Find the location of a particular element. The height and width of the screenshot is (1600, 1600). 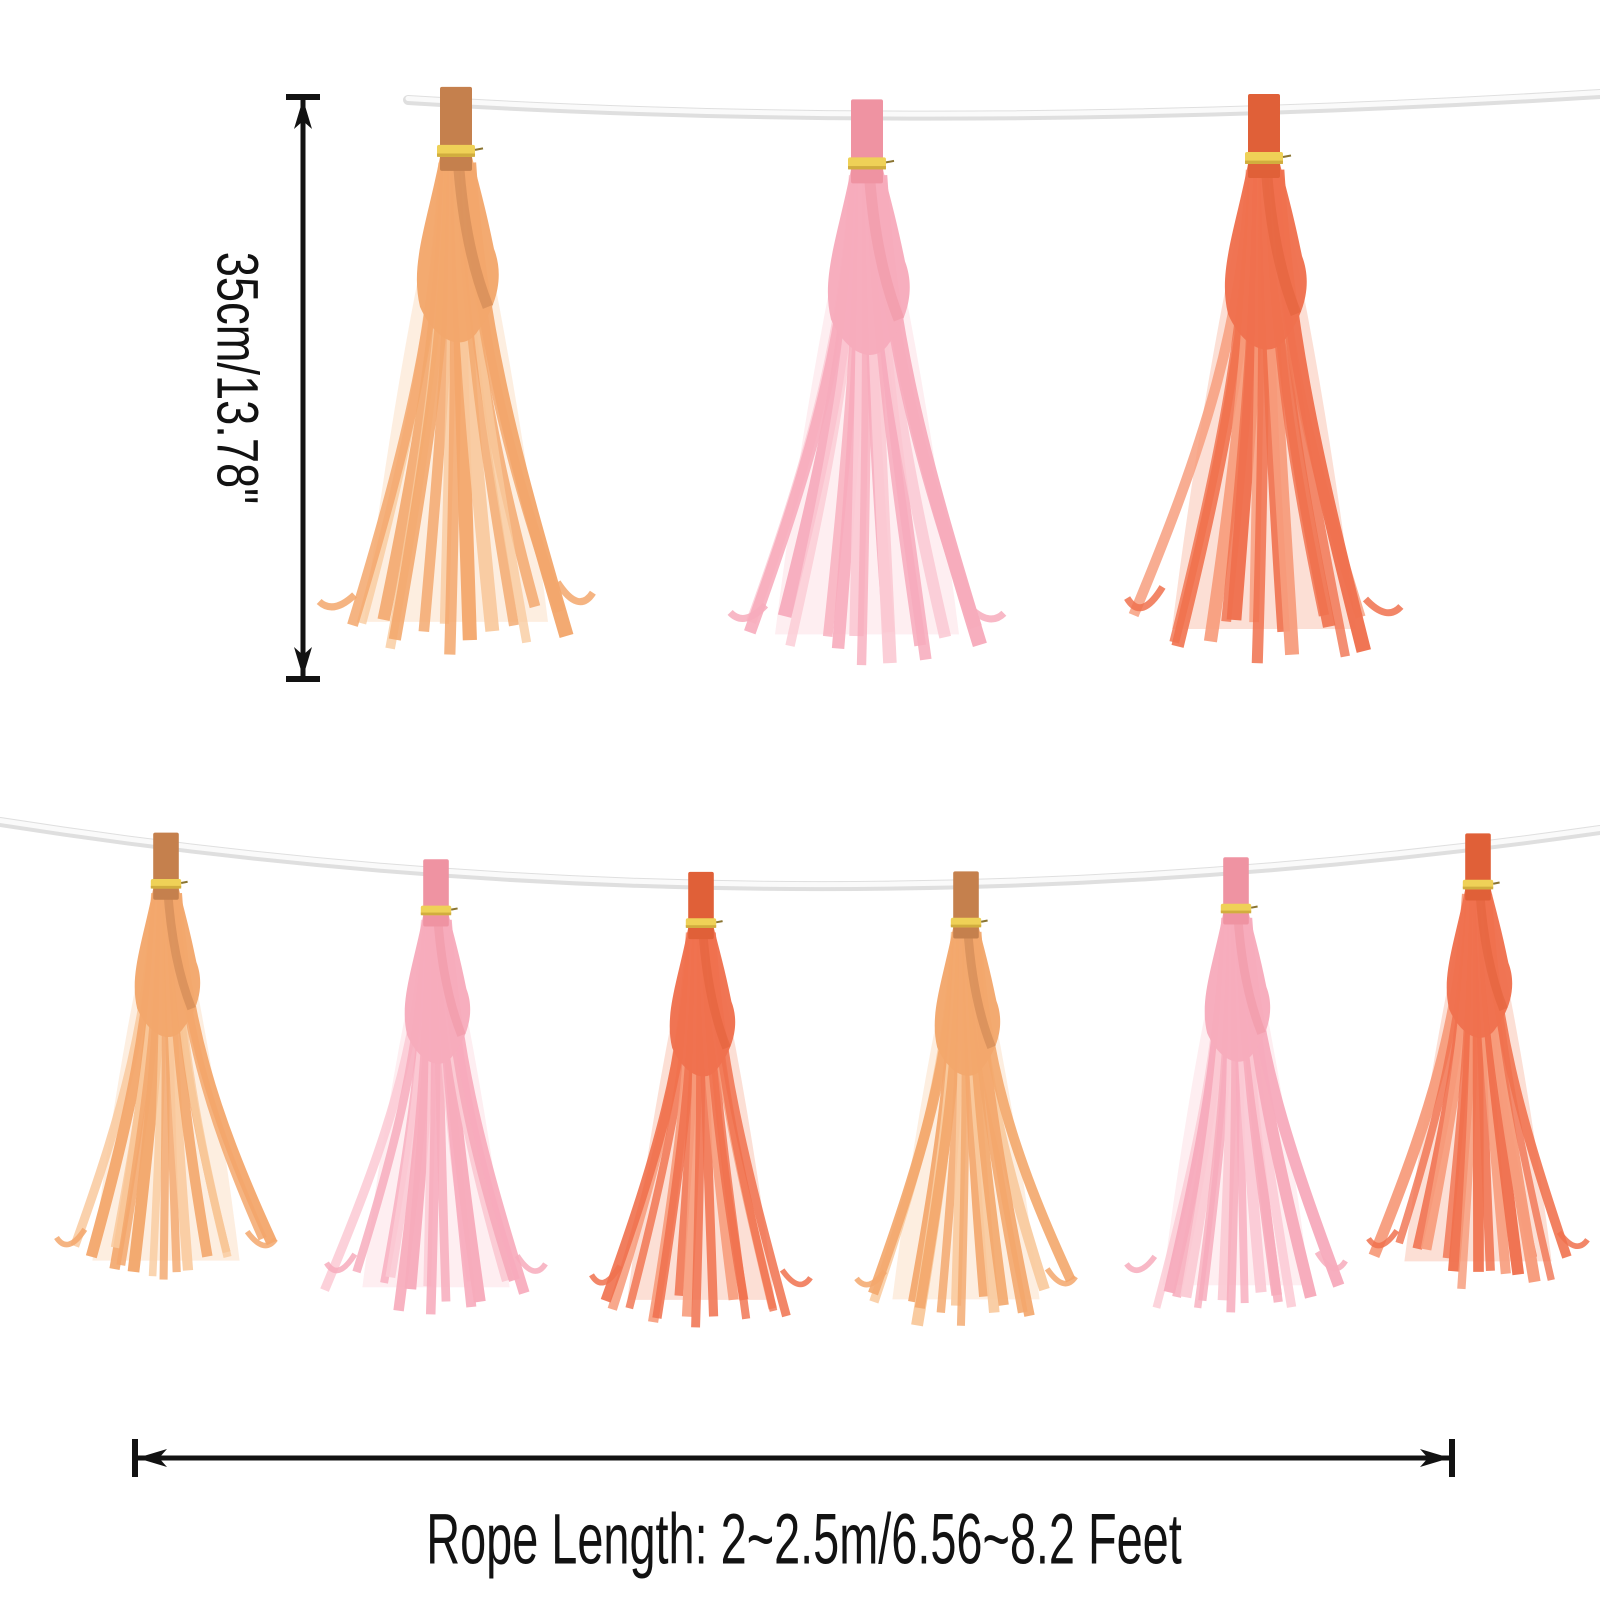

rope-length-arrow-left is located at coordinates (152, 1458).